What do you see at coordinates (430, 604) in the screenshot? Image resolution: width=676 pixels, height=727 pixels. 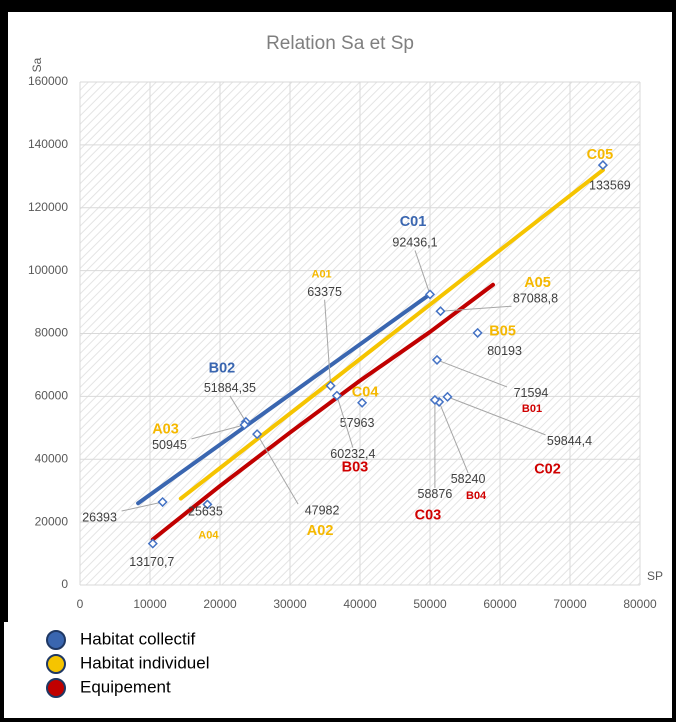 I see `x-tick-label: 50000` at bounding box center [430, 604].